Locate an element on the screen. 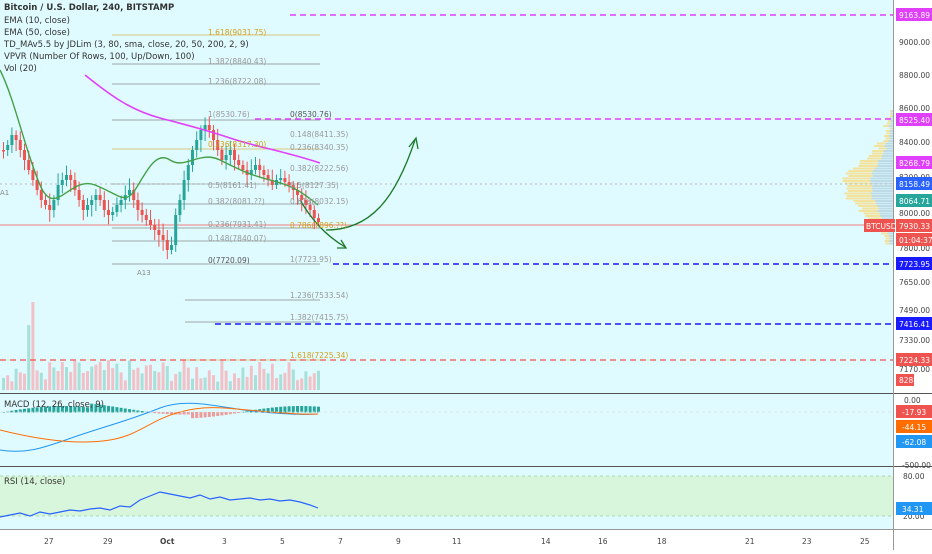  time-tick: 11 is located at coordinates (457, 541).